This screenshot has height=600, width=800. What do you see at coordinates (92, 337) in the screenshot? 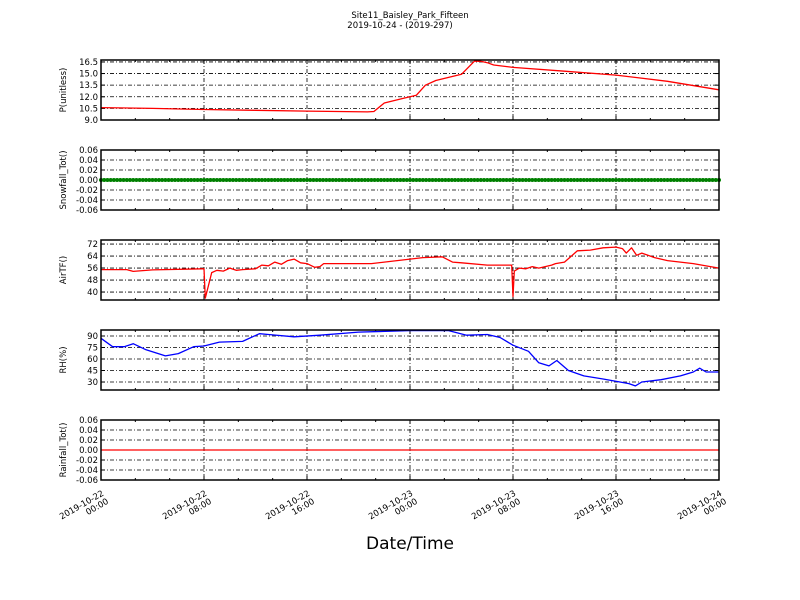
I see `y-tick-label: 90` at bounding box center [92, 337].